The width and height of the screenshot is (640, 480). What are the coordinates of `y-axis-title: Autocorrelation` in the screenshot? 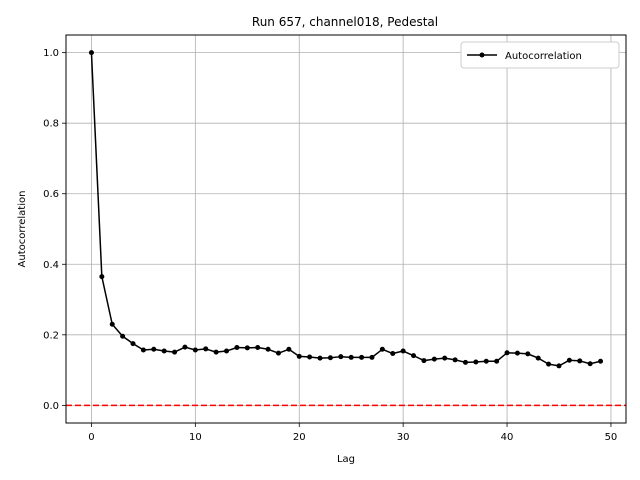 It's located at (22, 229).